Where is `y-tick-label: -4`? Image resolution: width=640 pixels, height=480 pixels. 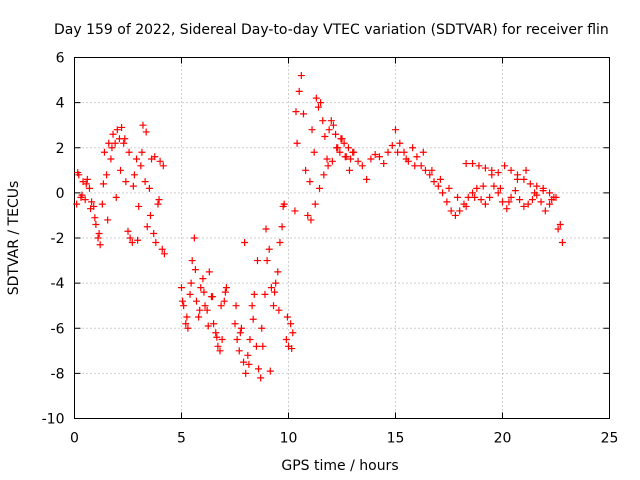 y-tick-label: -4 is located at coordinates (58, 284).